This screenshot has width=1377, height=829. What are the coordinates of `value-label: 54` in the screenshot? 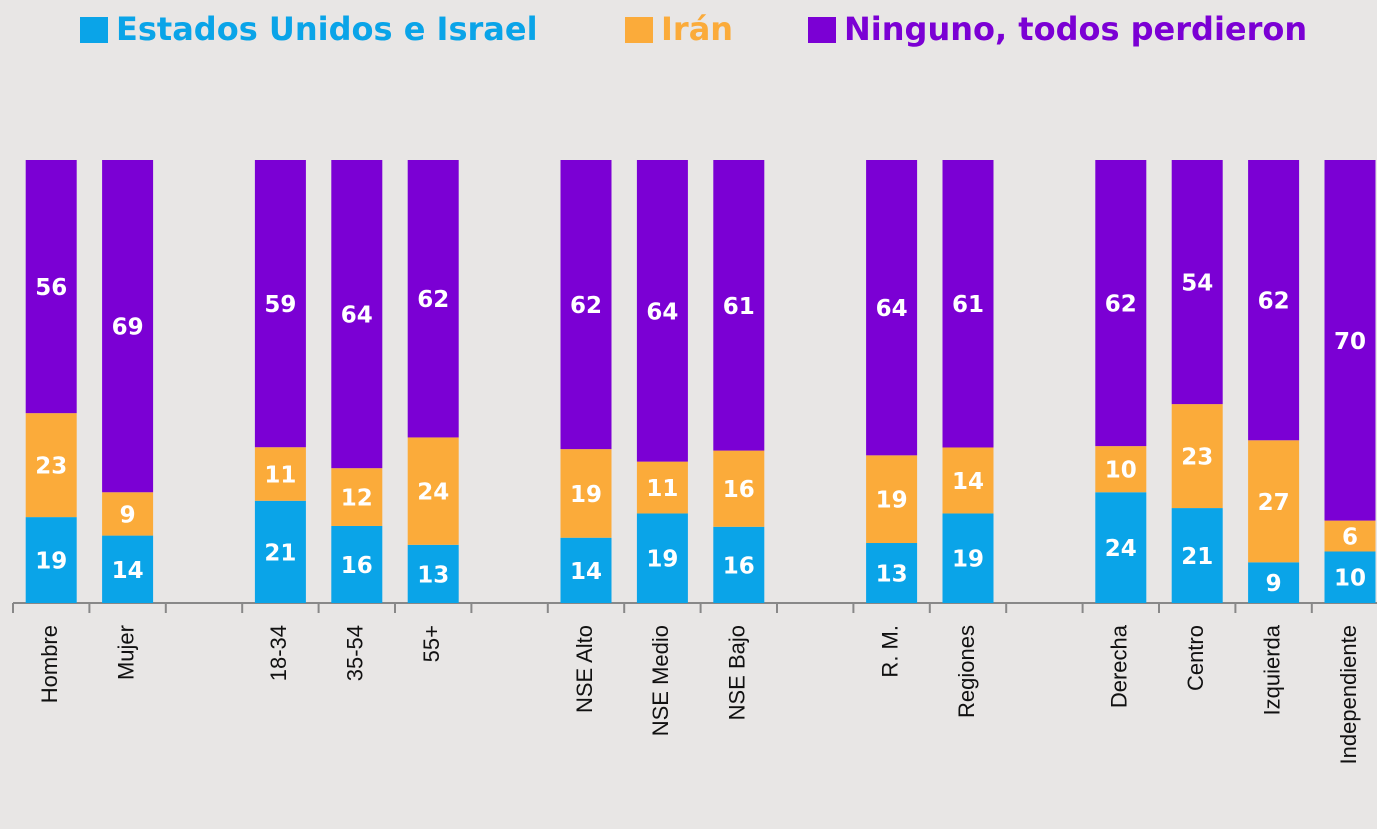 It's located at (1197, 284).